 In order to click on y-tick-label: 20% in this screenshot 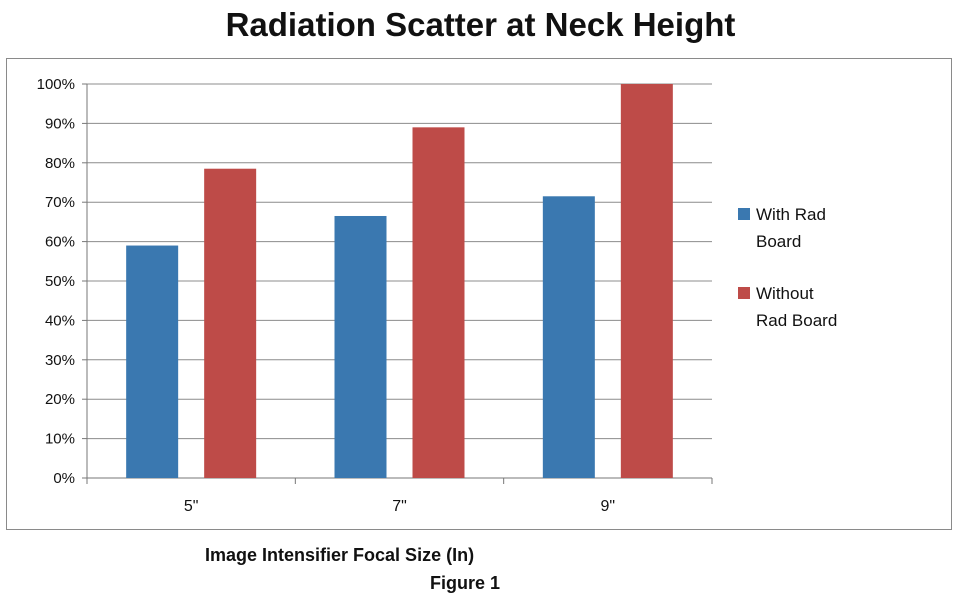, I will do `click(60, 399)`.